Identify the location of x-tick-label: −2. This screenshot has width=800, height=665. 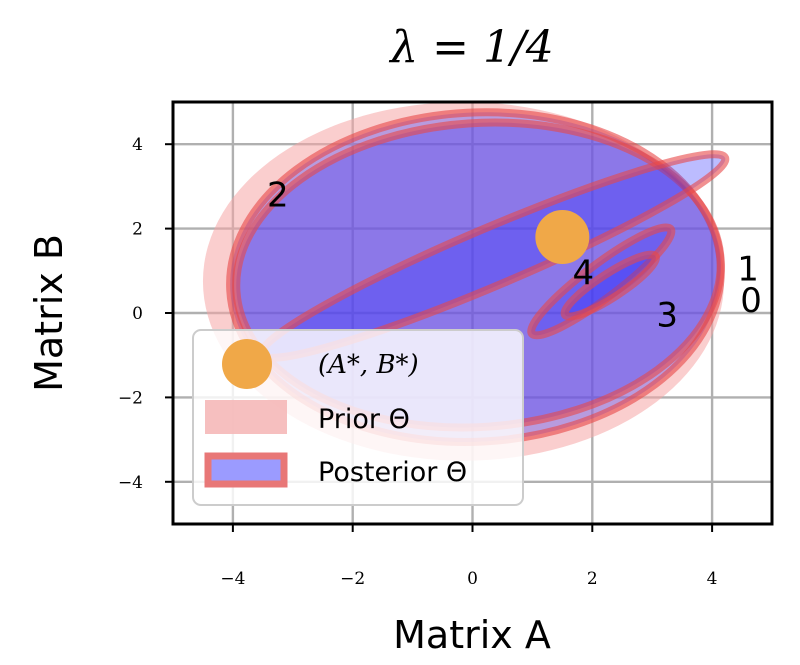
(352, 579).